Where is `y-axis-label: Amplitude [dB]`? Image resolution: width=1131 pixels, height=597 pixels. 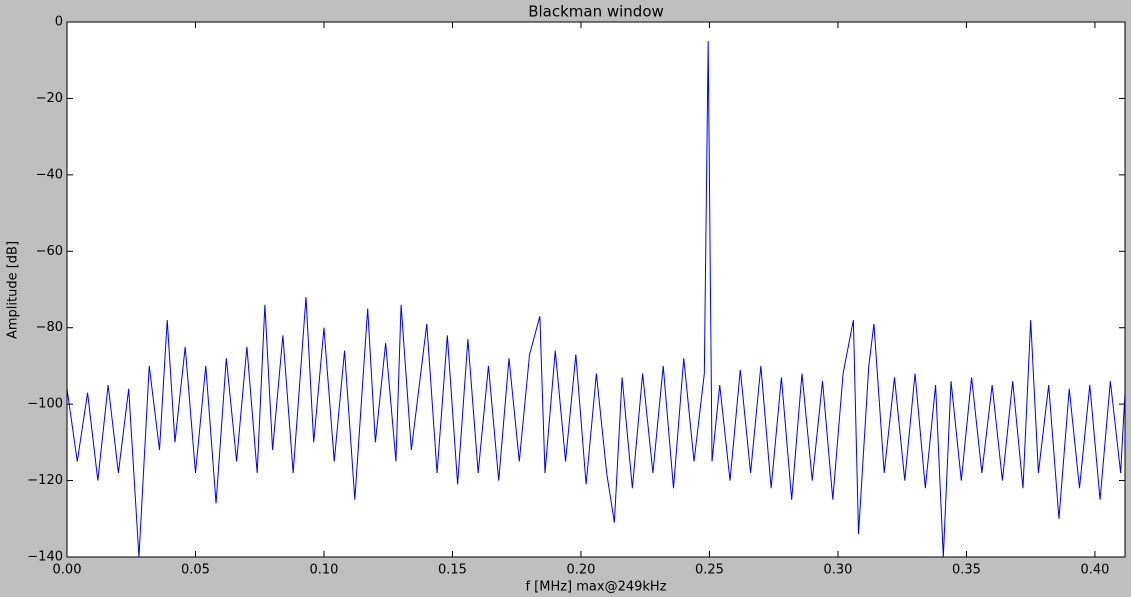 y-axis-label: Amplitude [dB] is located at coordinates (13, 290).